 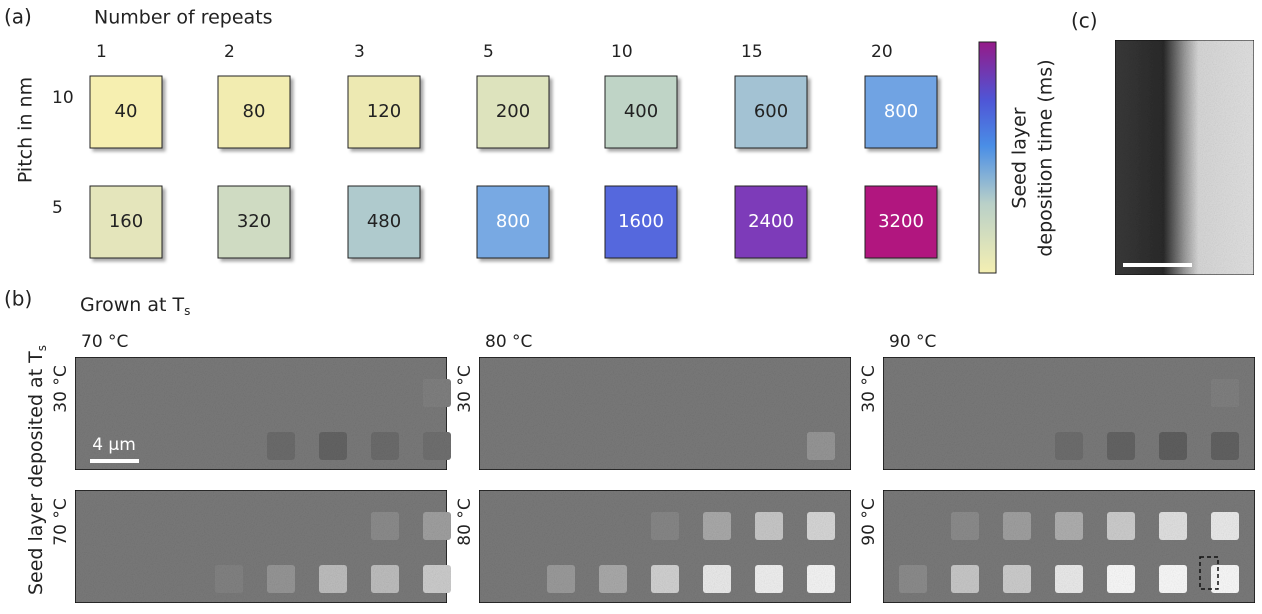 I want to click on tile-value: 40, so click(x=126, y=111).